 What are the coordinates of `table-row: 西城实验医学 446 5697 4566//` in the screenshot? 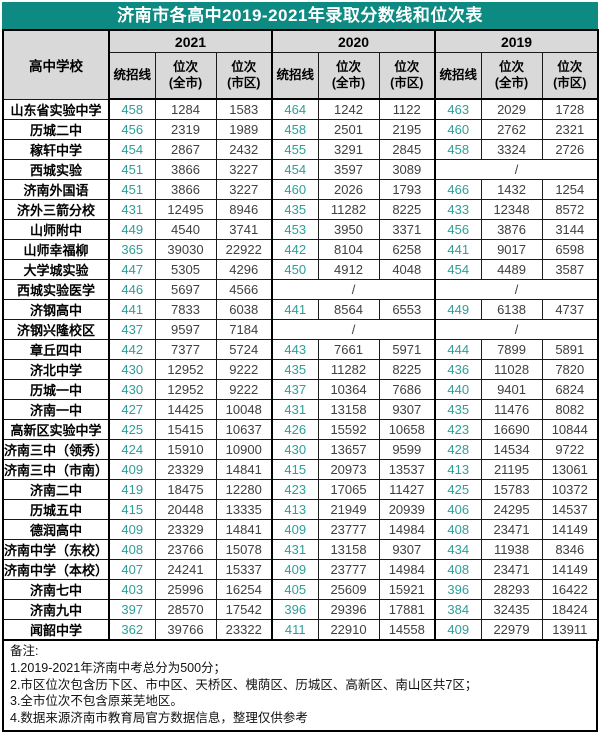 It's located at (300, 289).